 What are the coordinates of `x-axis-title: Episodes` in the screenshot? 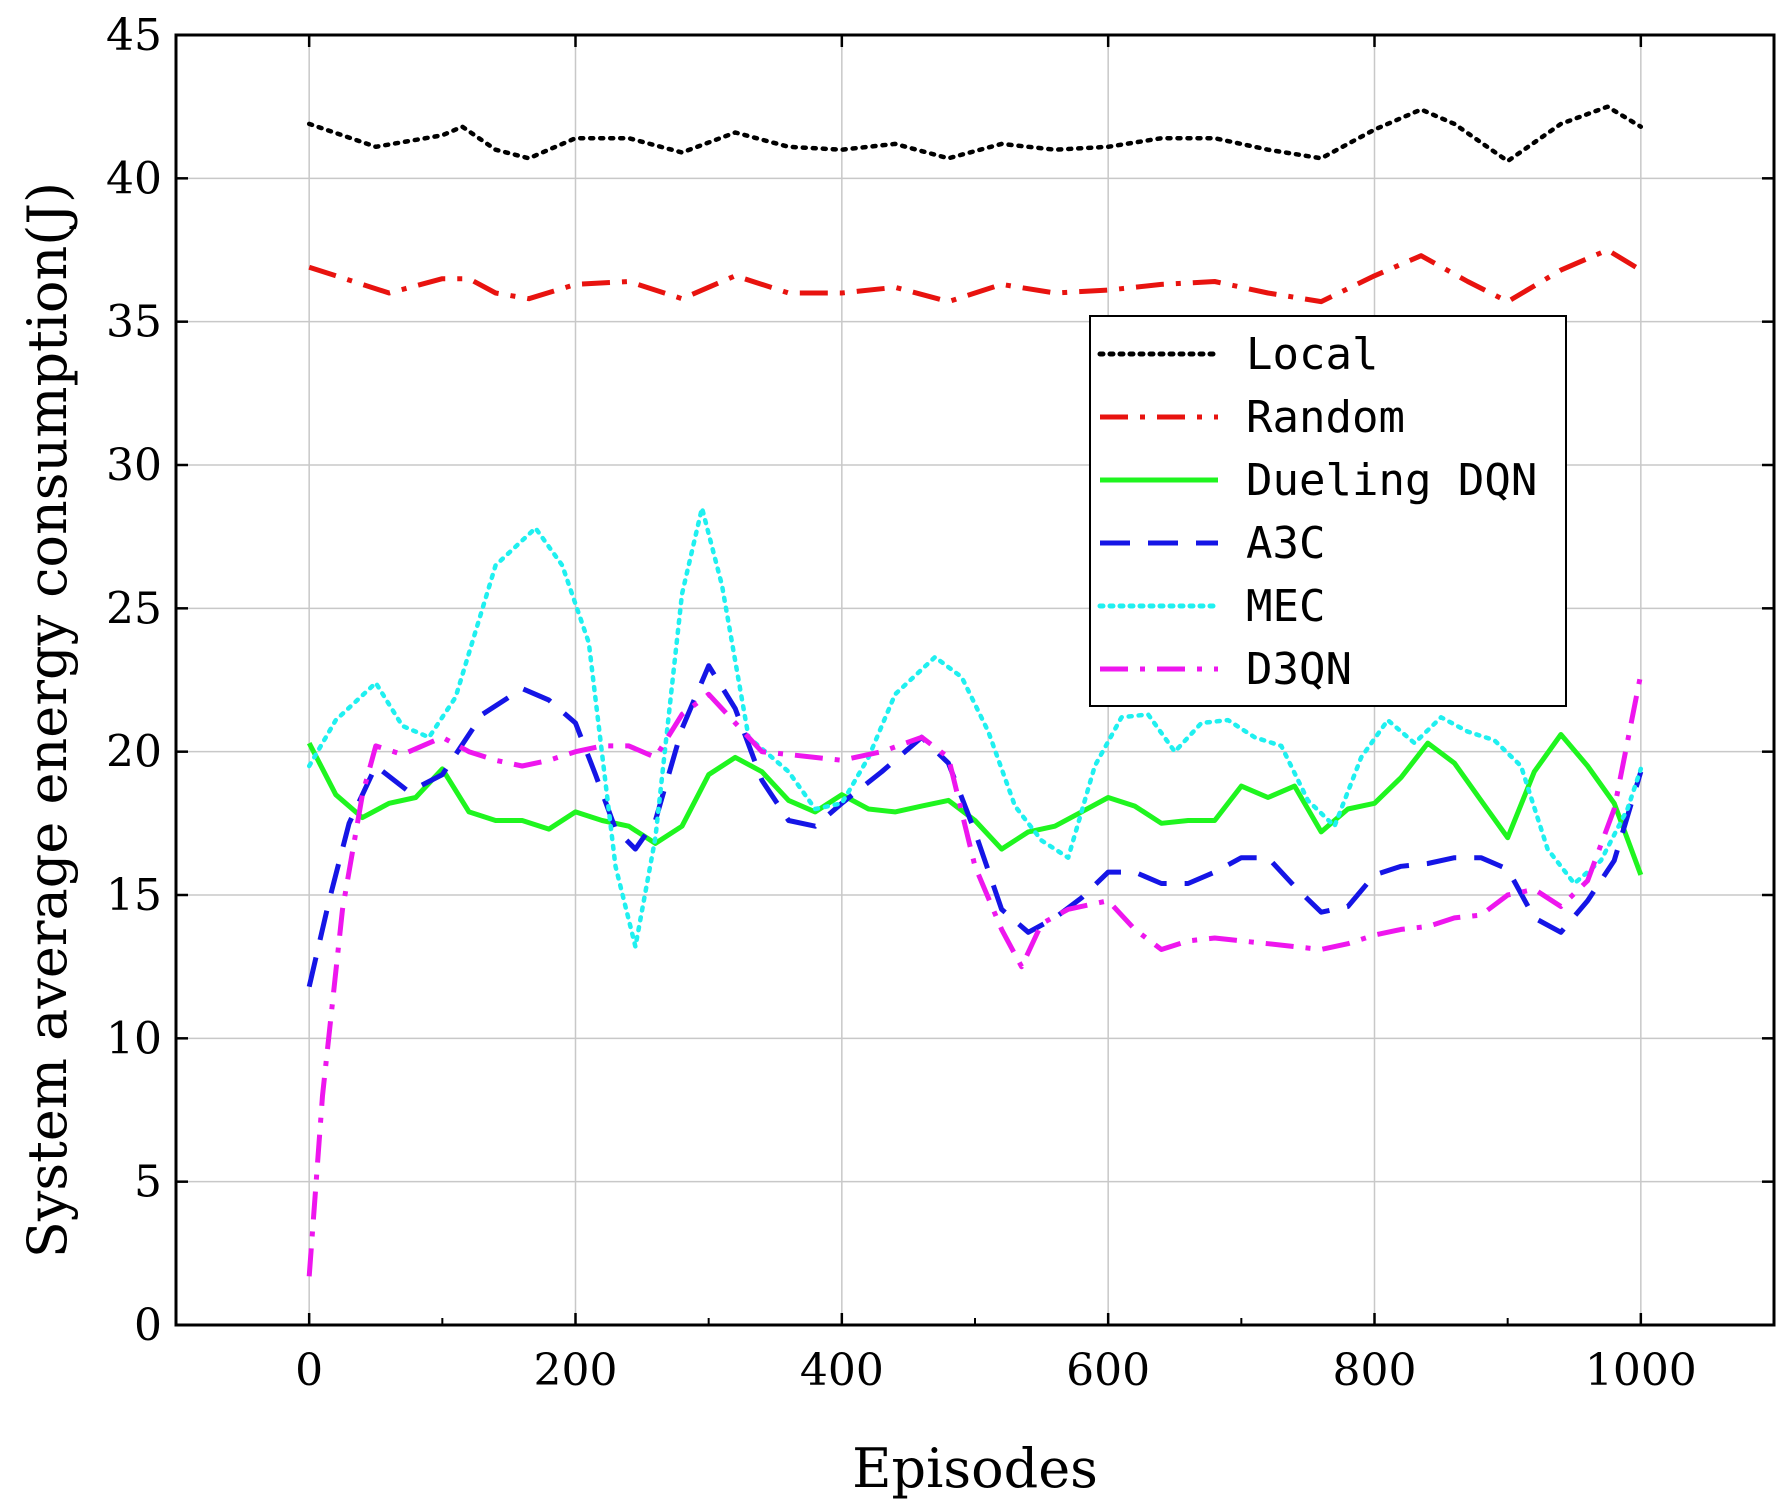 It's located at (975, 1468).